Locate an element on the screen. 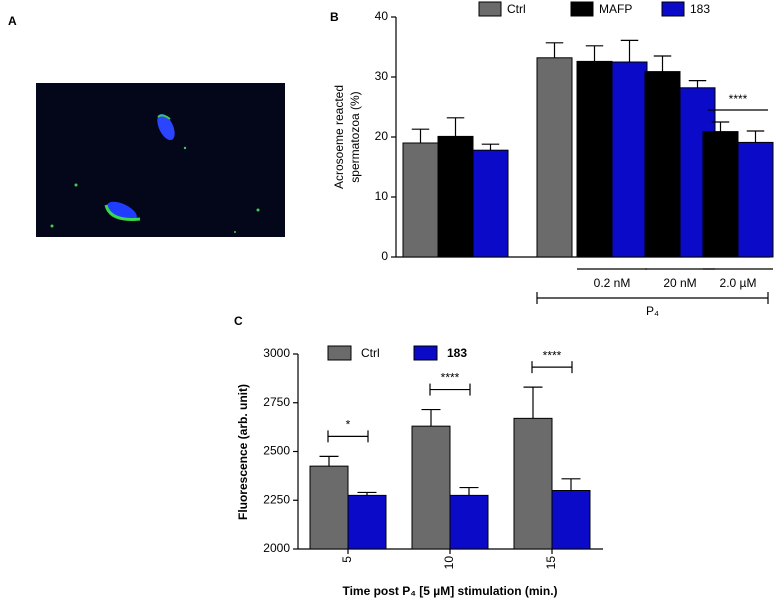 This screenshot has height=606, width=775. y-tick-label: 2750 is located at coordinates (276, 402).